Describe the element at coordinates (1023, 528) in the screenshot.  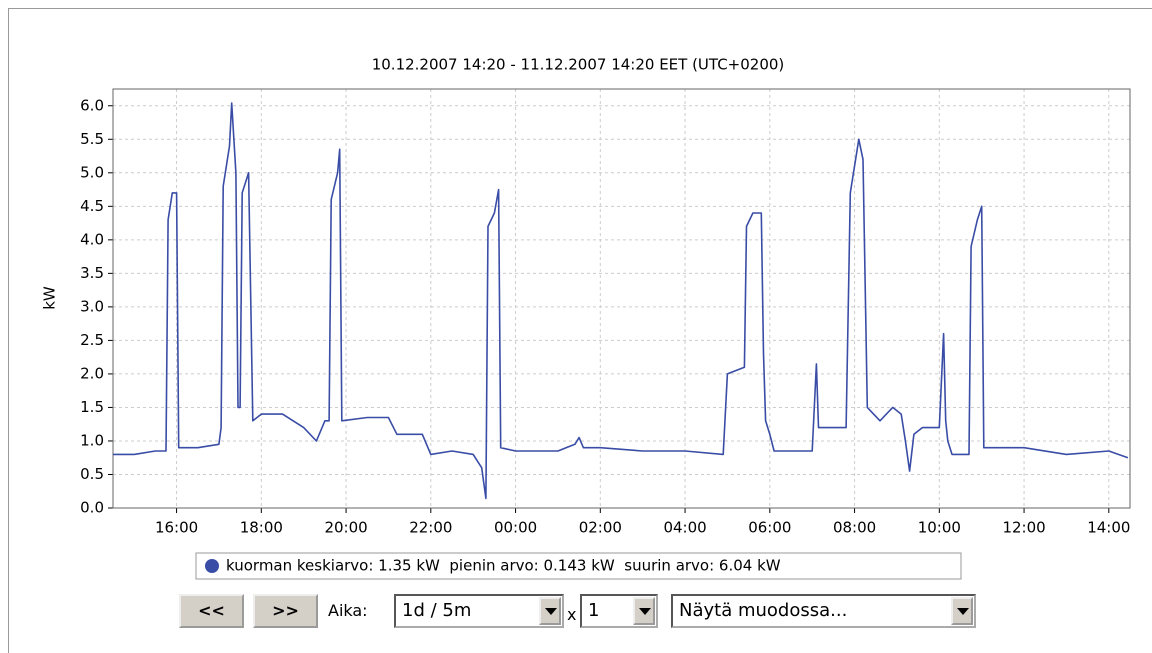
I see `x-tick-label: 12:00` at that location.